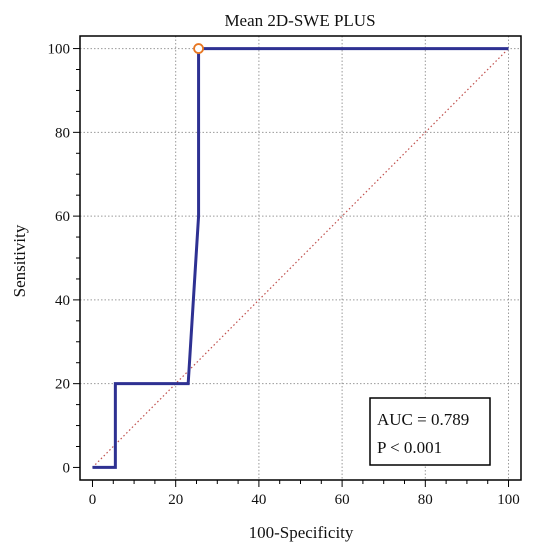  What do you see at coordinates (342, 500) in the screenshot?
I see `x-tick-label: 60` at bounding box center [342, 500].